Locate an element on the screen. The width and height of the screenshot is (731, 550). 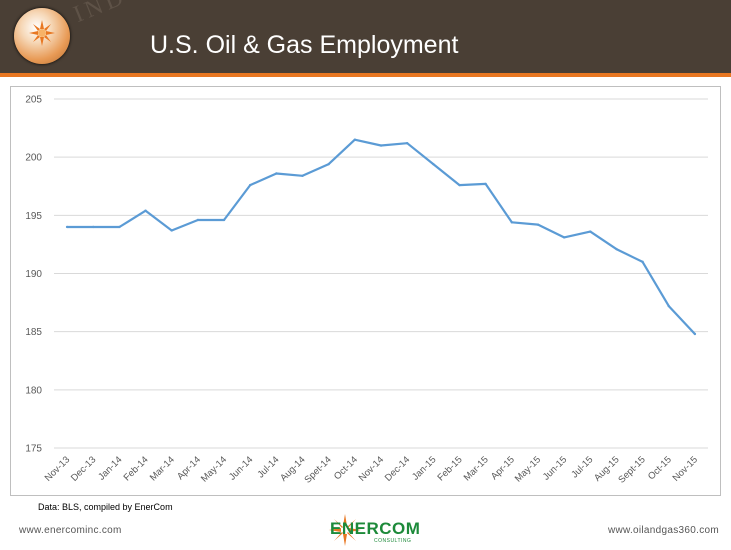
x-tick-label: Jan-15 is located at coordinates (424, 468).